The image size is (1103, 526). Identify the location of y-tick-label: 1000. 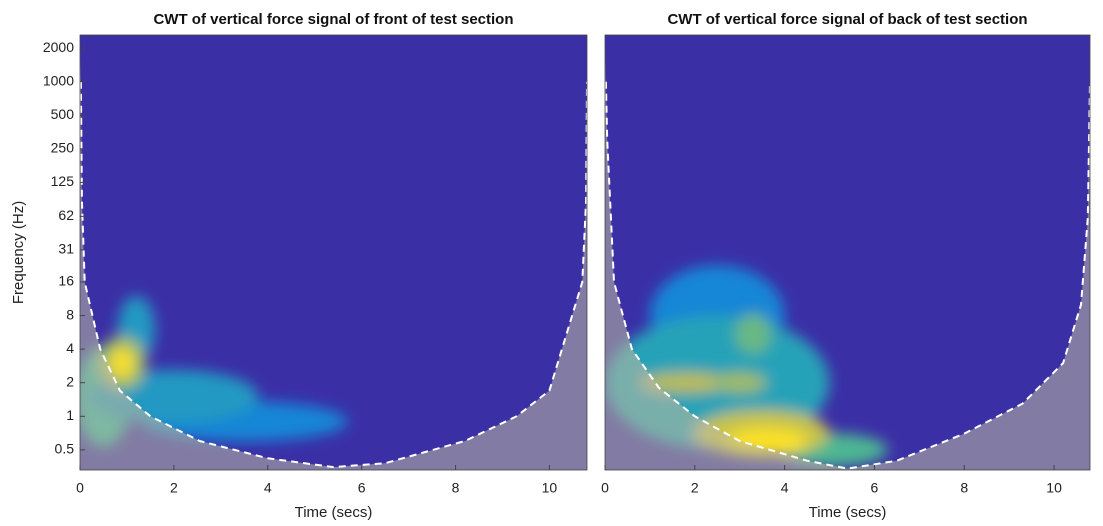
(58, 80).